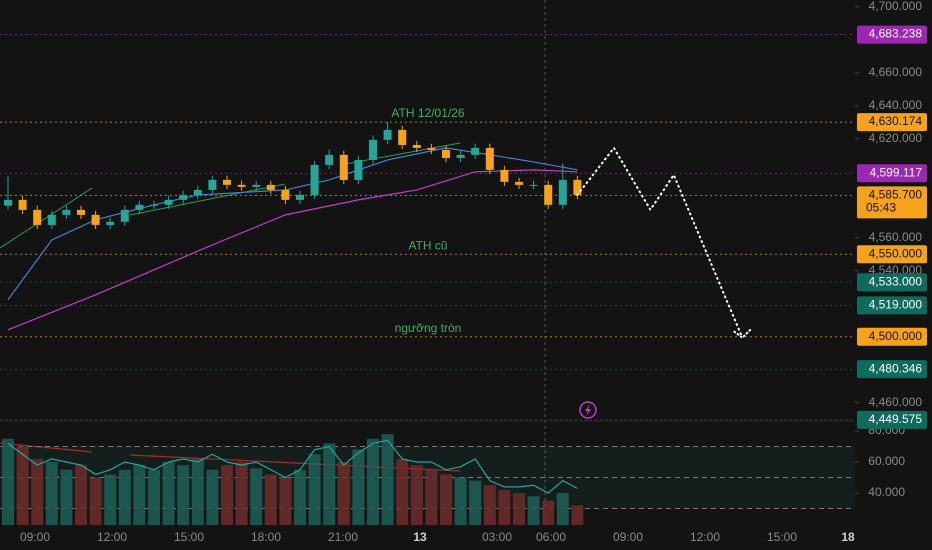 This screenshot has width=932, height=550. What do you see at coordinates (848, 537) in the screenshot?
I see `x-tick-label: 18` at bounding box center [848, 537].